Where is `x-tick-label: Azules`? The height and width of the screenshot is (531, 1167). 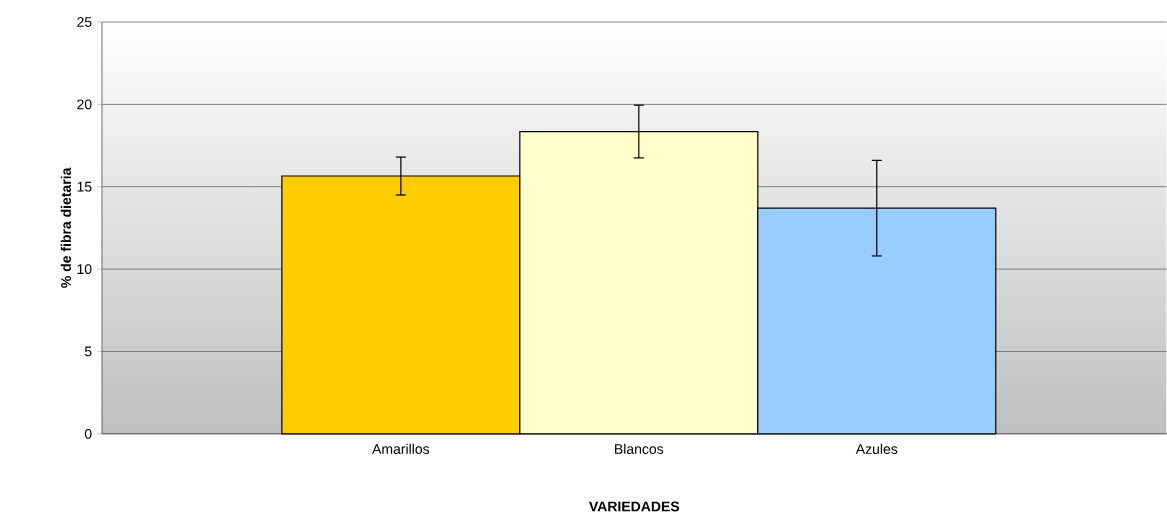
x-tick-label: Azules is located at coordinates (876, 449).